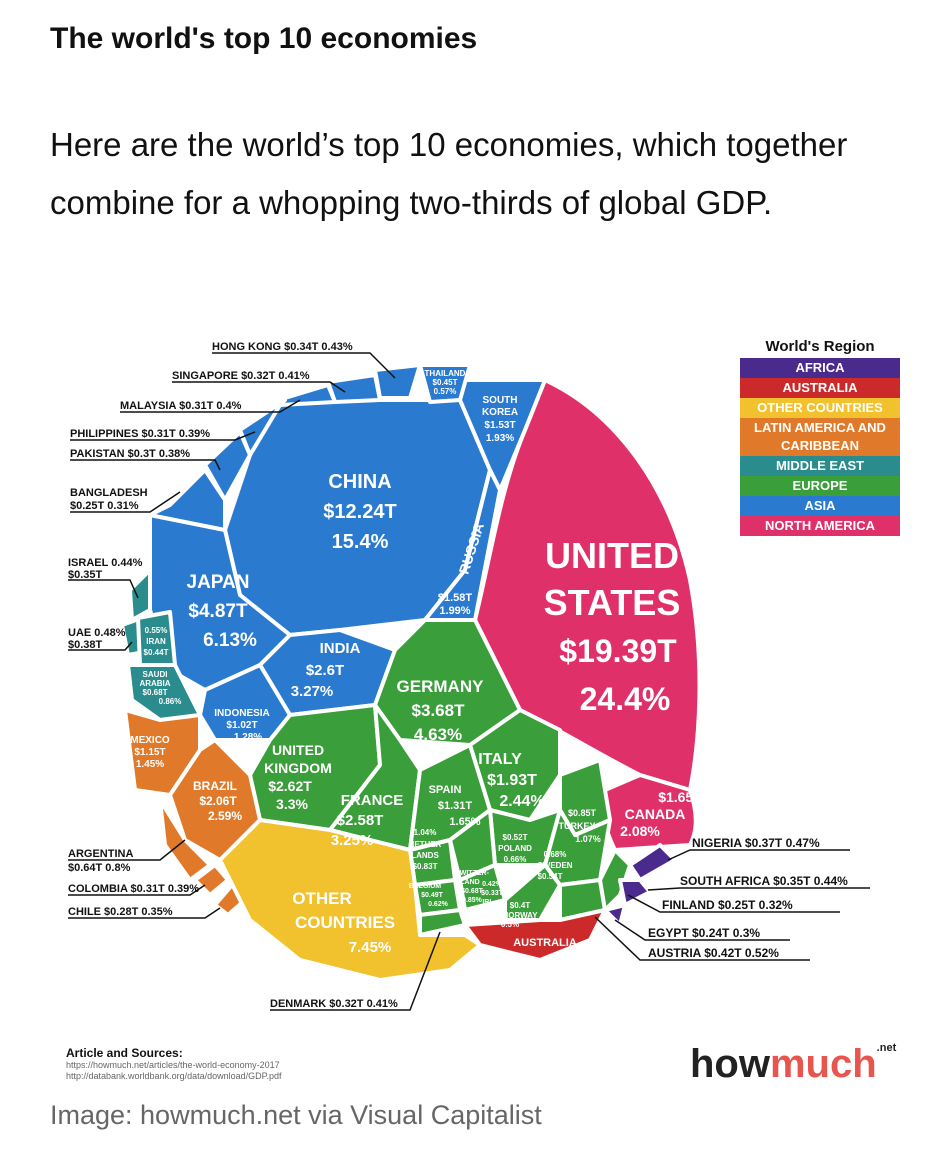  I want to click on label-ireland-share: 0.42%, so click(492, 884).